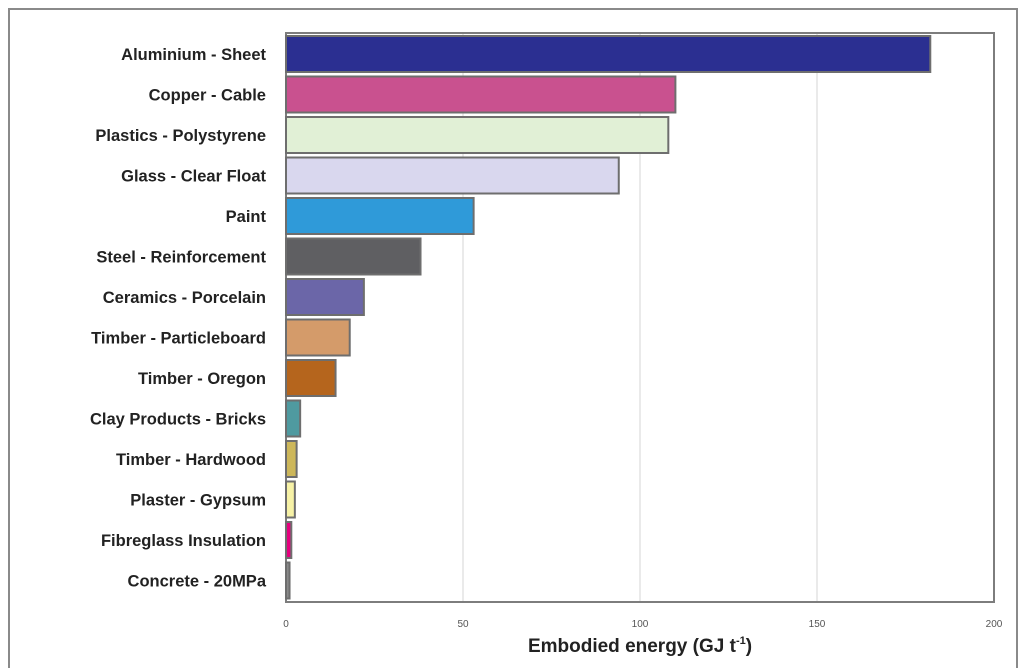  Describe the element at coordinates (193, 177) in the screenshot. I see `category-label: Glass - Clear Float` at that location.